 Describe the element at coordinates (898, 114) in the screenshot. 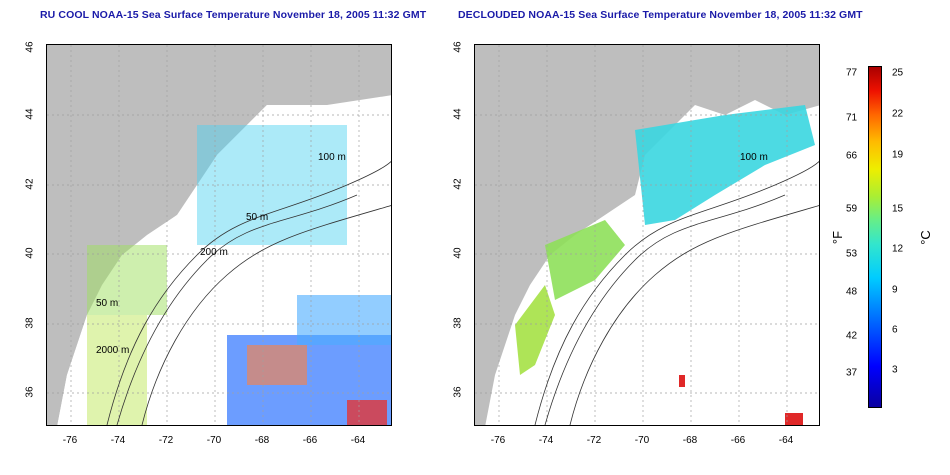

I see `colorbar-c-tick: 22` at that location.